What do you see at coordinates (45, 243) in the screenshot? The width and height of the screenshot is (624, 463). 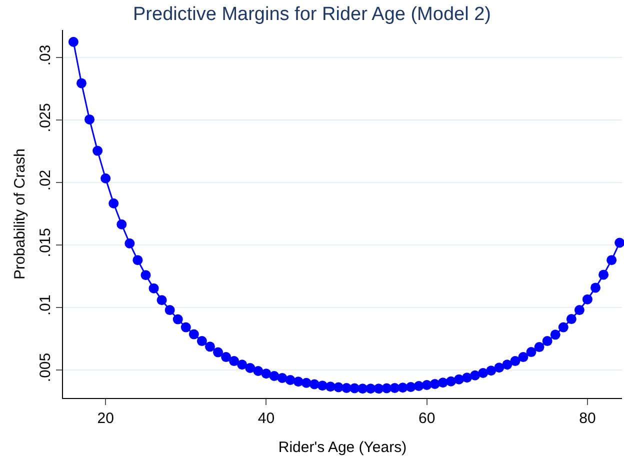 I see `y-tick-label: .015` at bounding box center [45, 243].